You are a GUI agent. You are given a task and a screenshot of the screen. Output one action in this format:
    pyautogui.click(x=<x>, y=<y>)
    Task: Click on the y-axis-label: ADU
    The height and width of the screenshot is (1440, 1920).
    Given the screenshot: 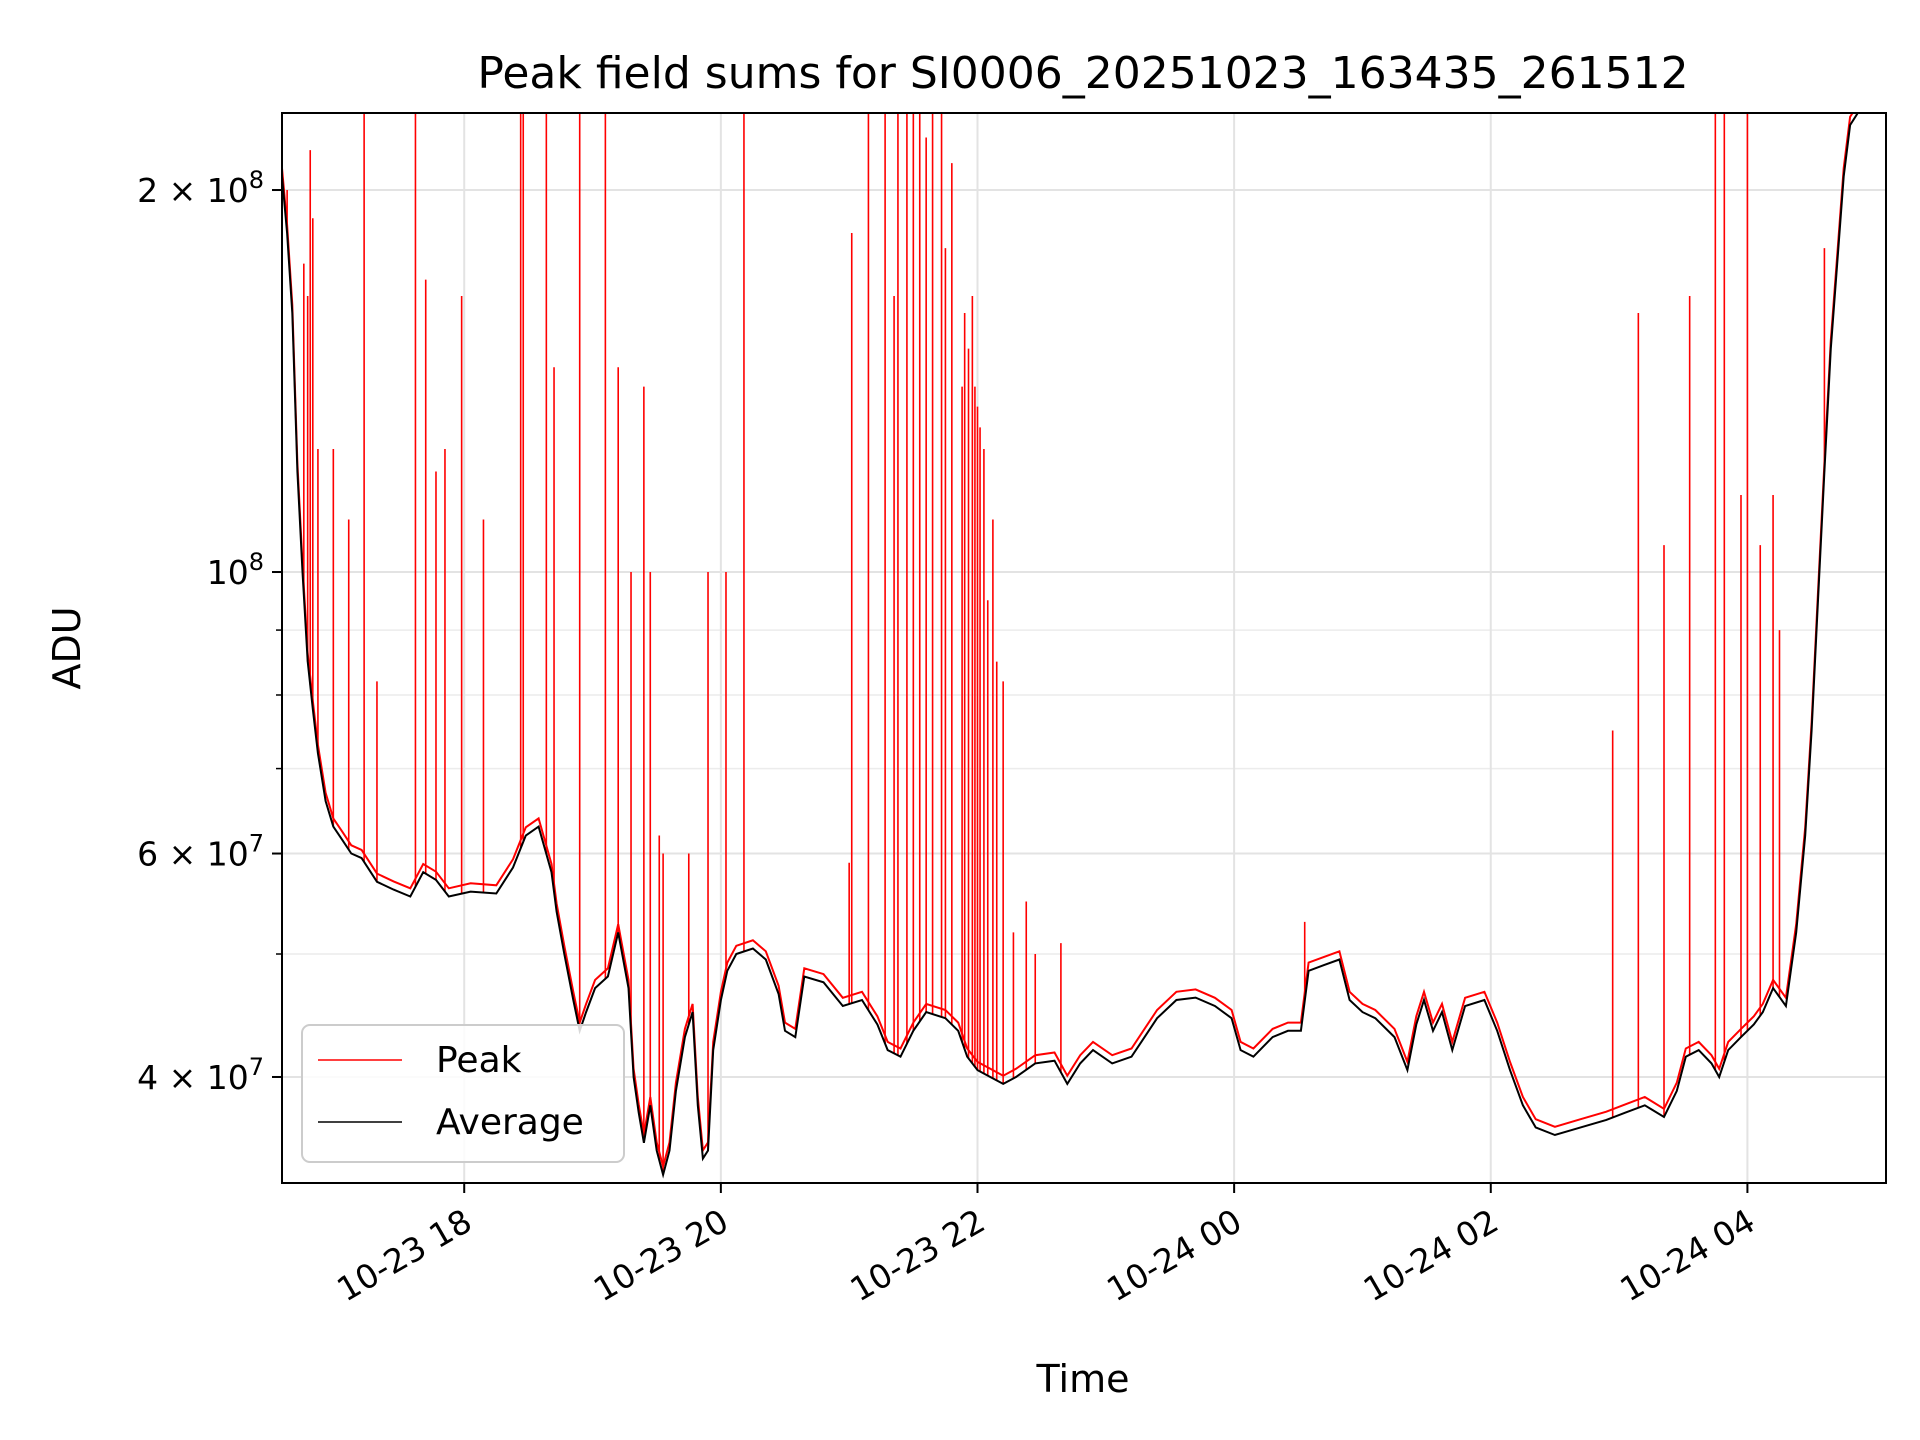 What is the action you would take?
    pyautogui.click(x=67, y=647)
    